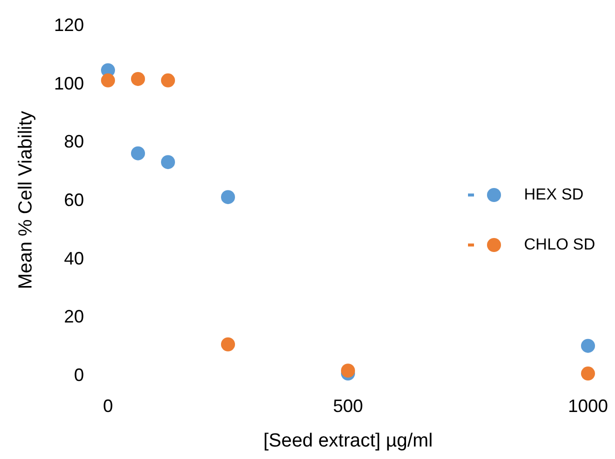 The width and height of the screenshot is (615, 459). I want to click on y-tick-label: 20, so click(74, 316).